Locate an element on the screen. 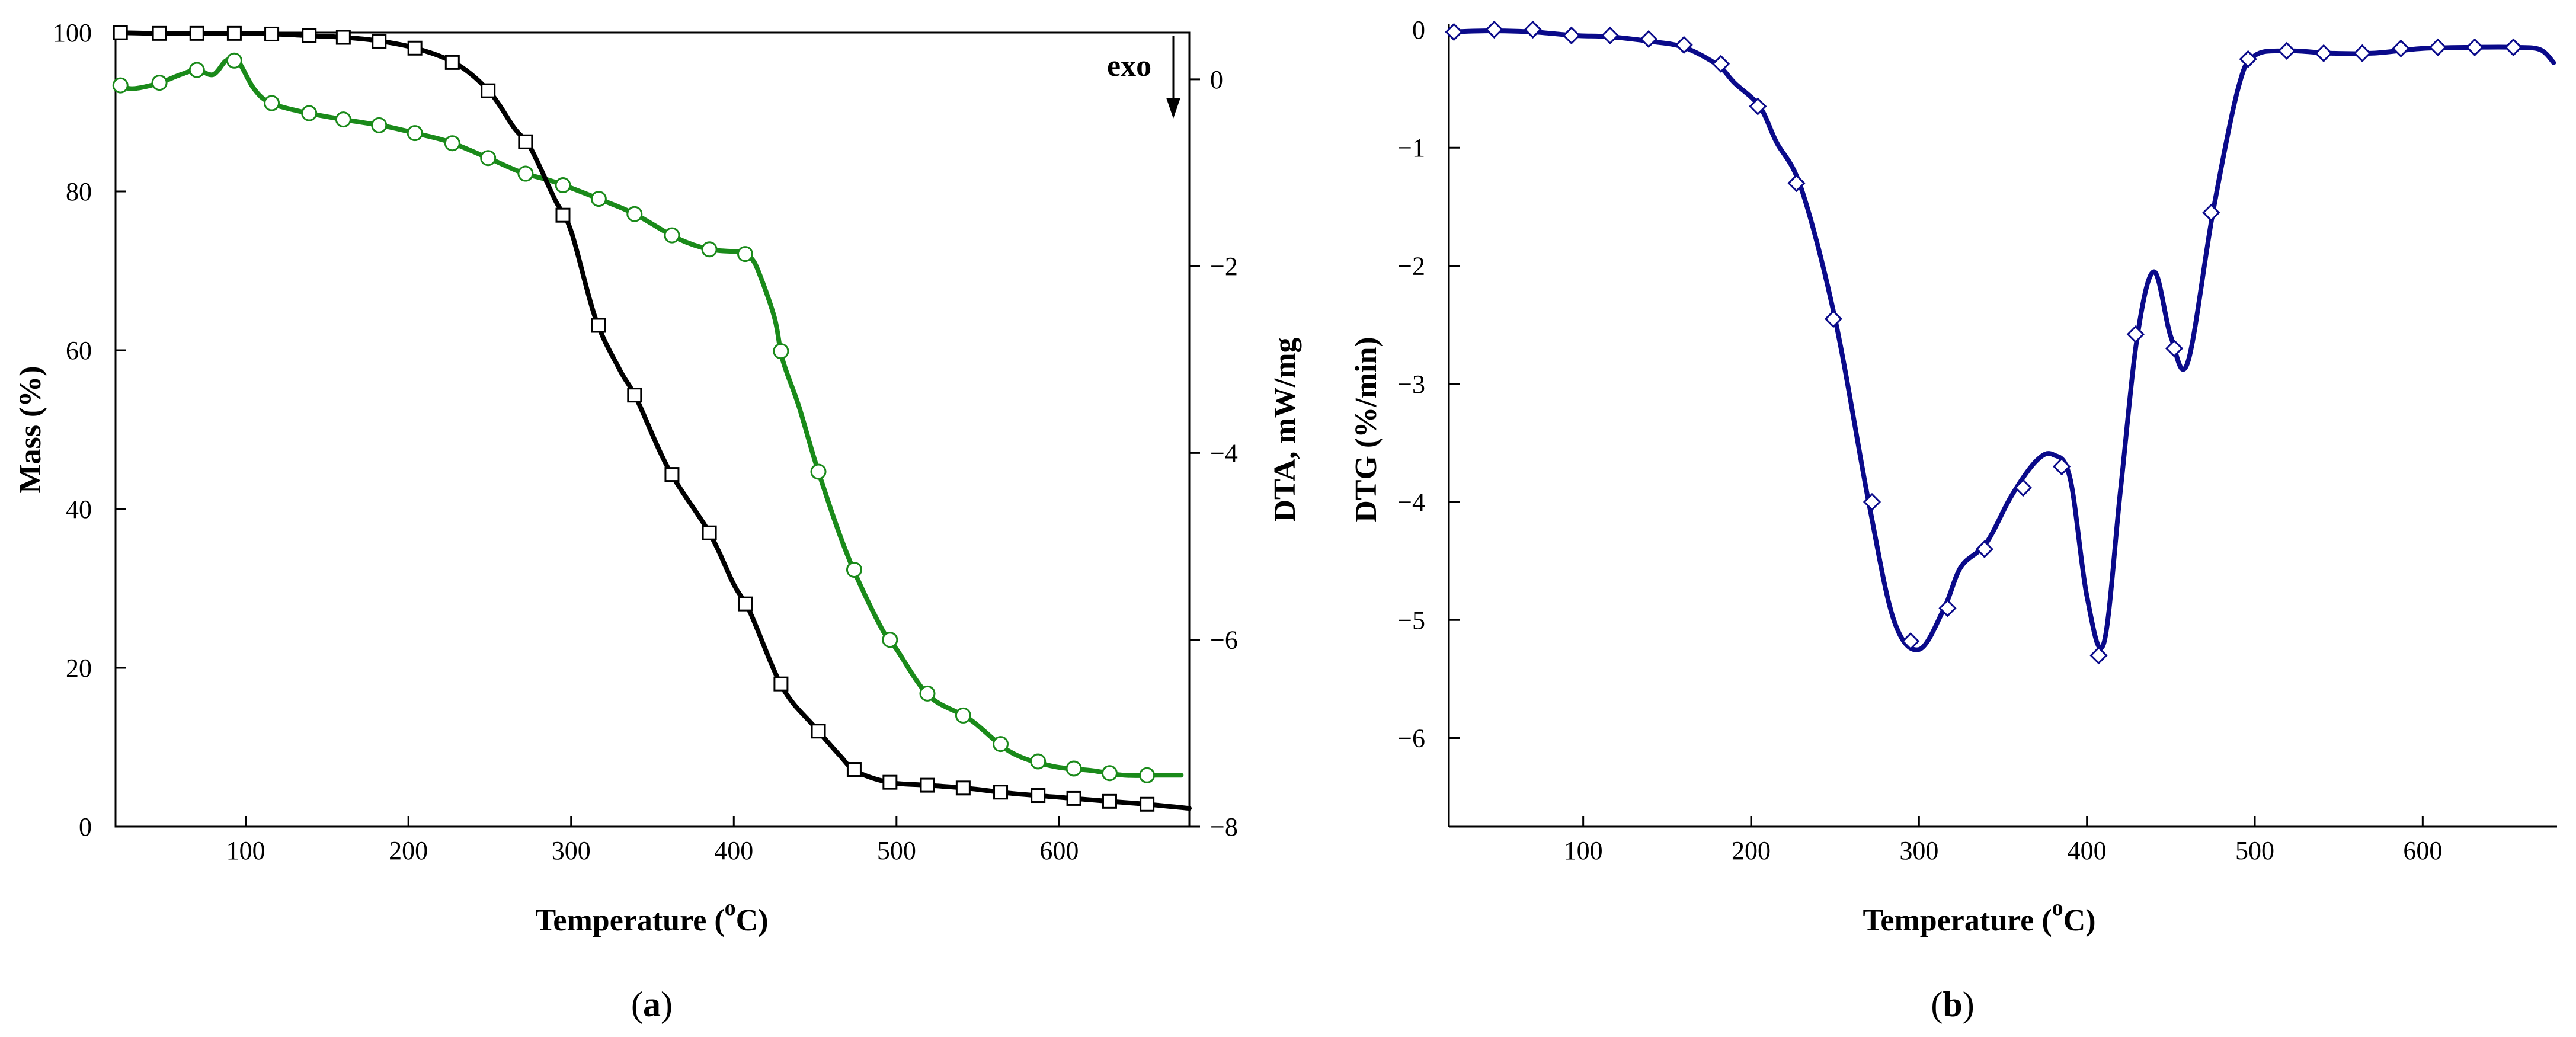 The height and width of the screenshot is (1037, 2576). panel-b-y-tick-label: −6 is located at coordinates (1411, 738).